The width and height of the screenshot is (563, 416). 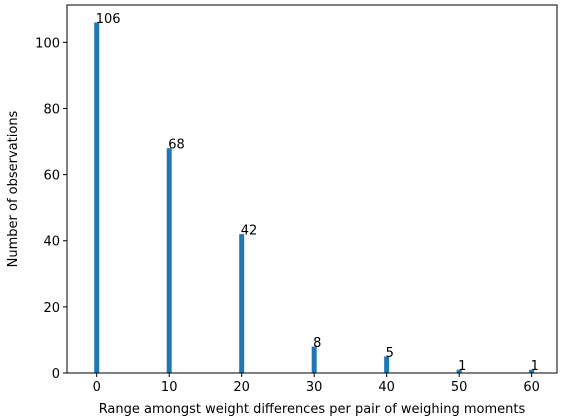 I want to click on y-tick-label: 60, so click(x=51, y=176).